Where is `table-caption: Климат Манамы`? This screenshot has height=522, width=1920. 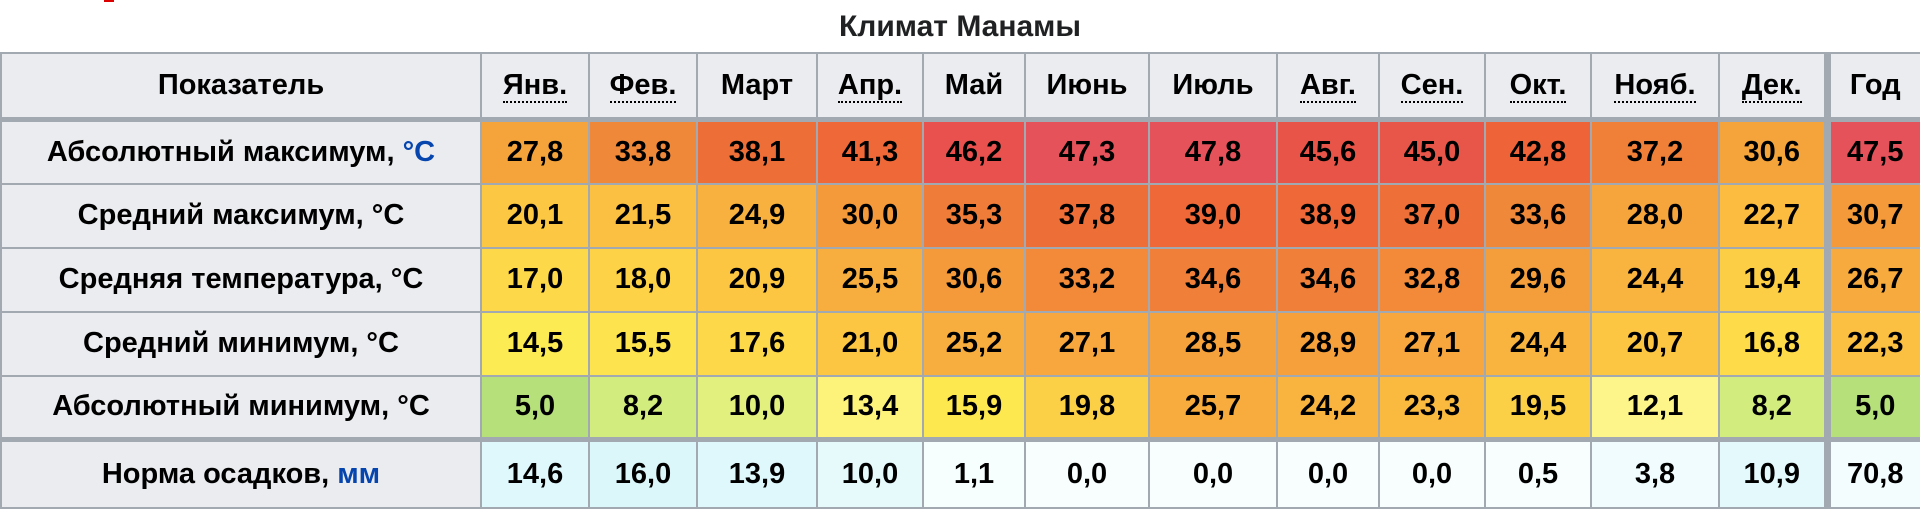
table-caption: Климат Манамы is located at coordinates (960, 26).